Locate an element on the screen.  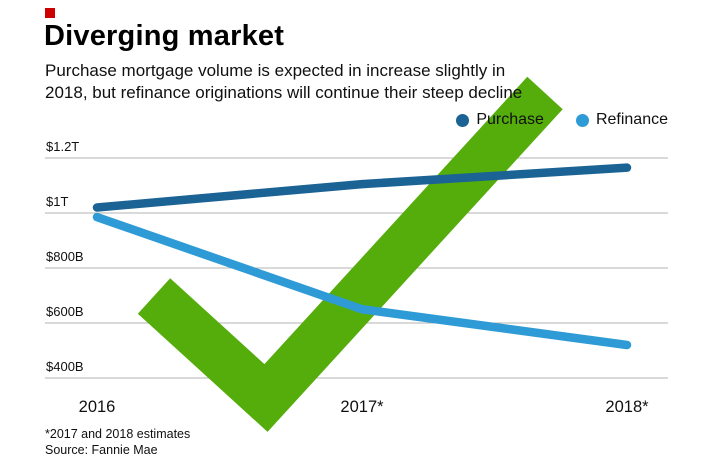
legend-item-refinance: Refinance is located at coordinates (621, 120).